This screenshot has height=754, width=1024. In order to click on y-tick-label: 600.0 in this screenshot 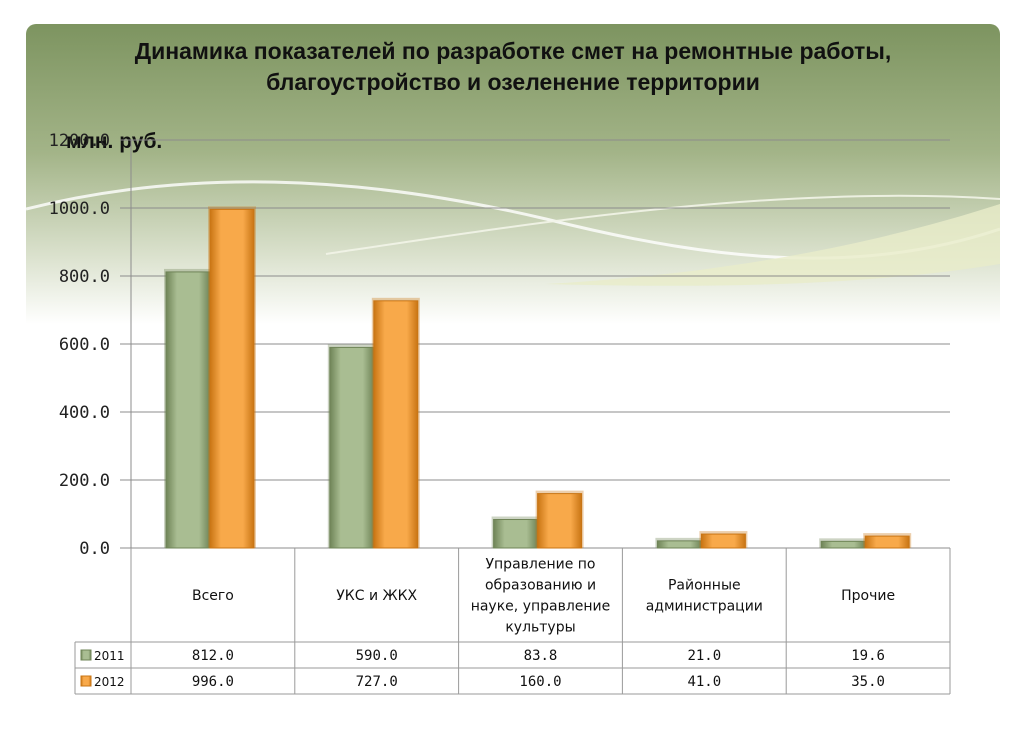, I will do `click(84, 345)`.